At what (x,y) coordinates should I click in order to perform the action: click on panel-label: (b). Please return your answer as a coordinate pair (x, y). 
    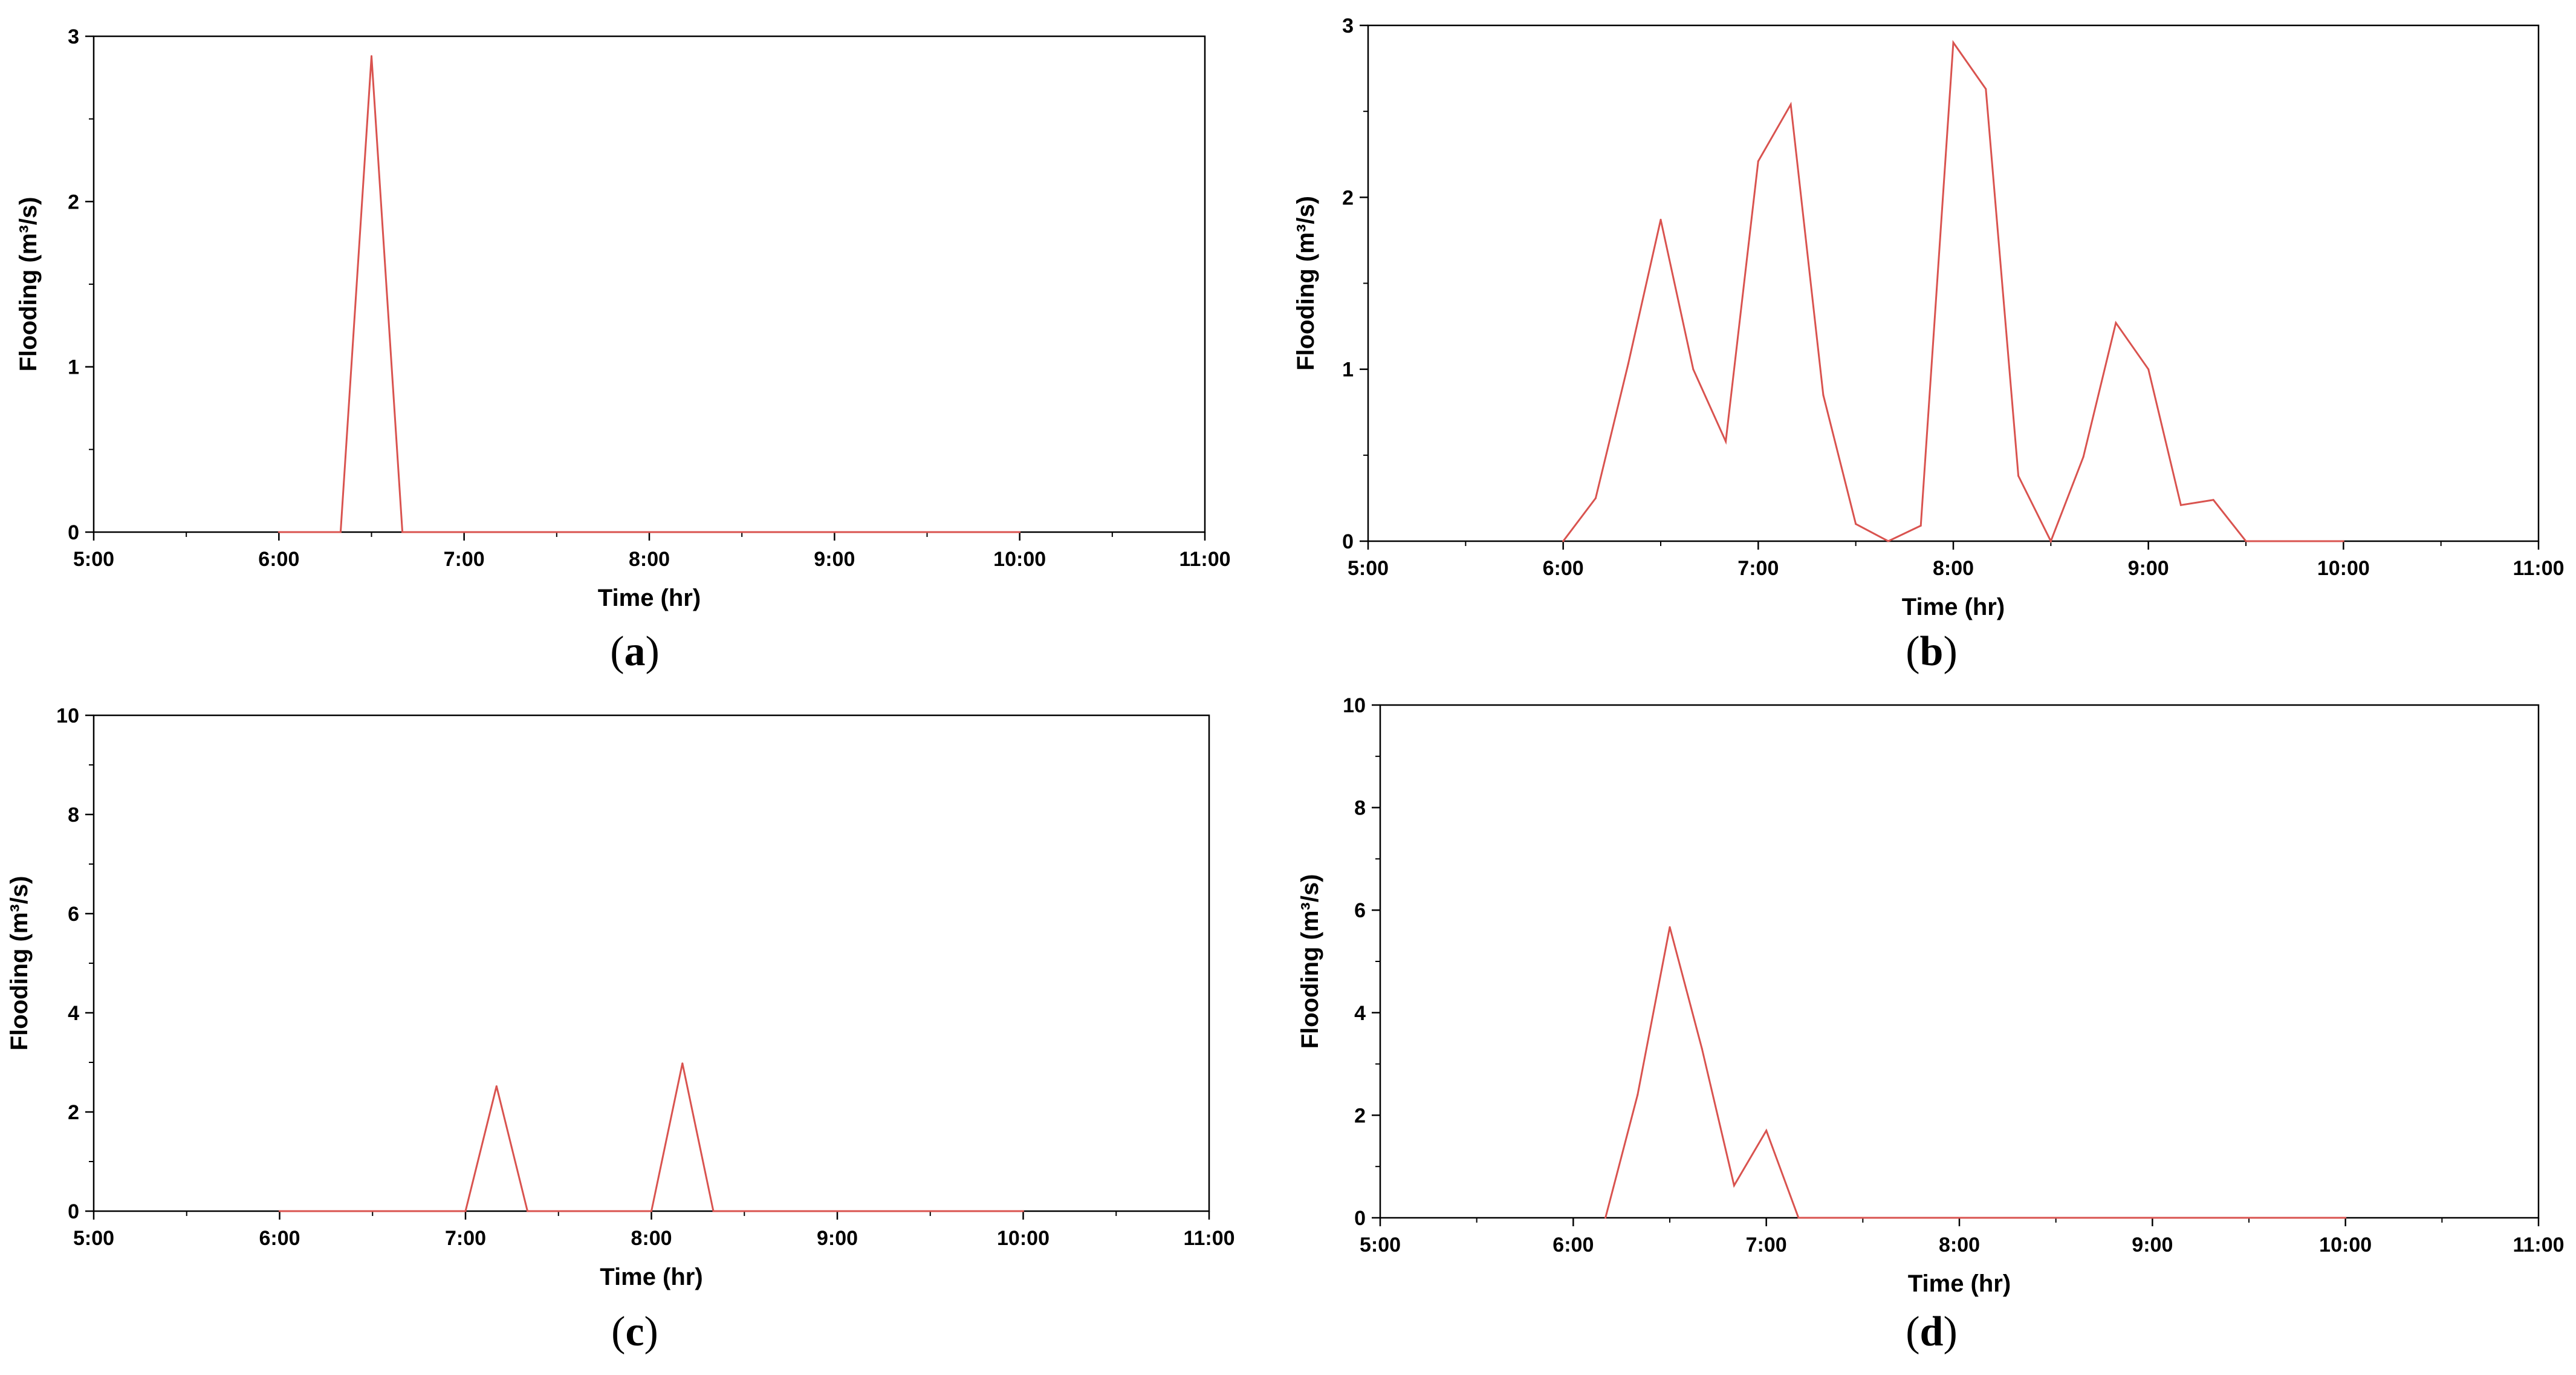
    Looking at the image, I should click on (1932, 652).